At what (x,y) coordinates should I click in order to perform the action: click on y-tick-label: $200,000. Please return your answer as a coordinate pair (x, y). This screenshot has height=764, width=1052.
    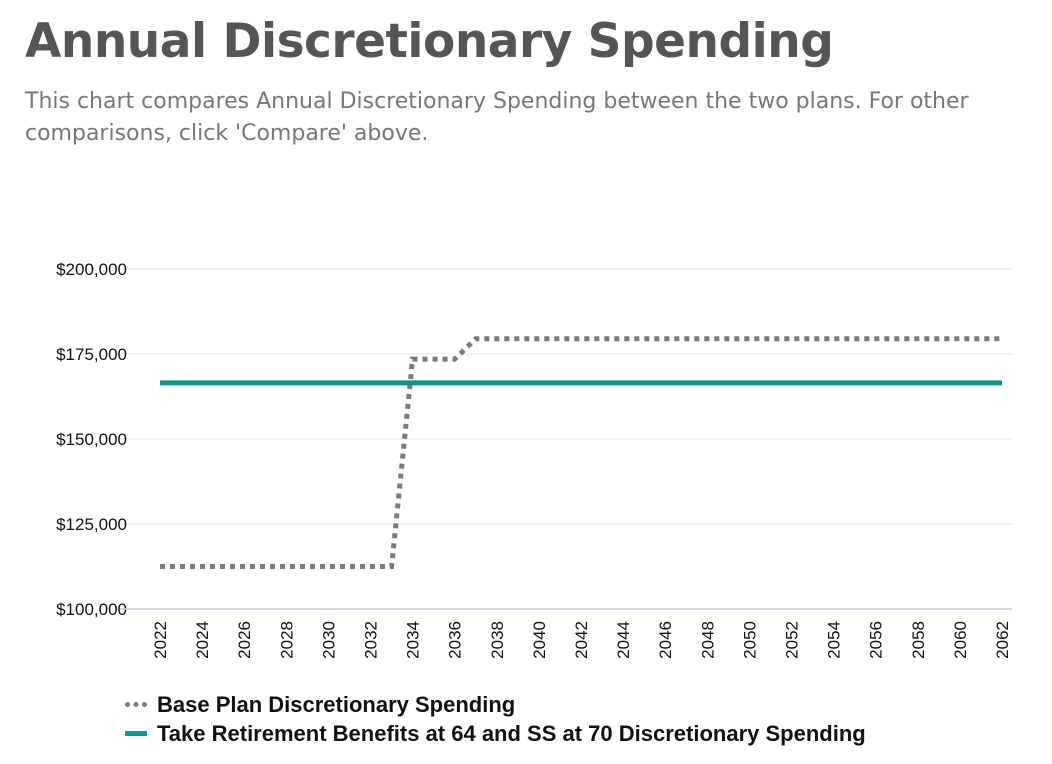
    Looking at the image, I should click on (91, 269).